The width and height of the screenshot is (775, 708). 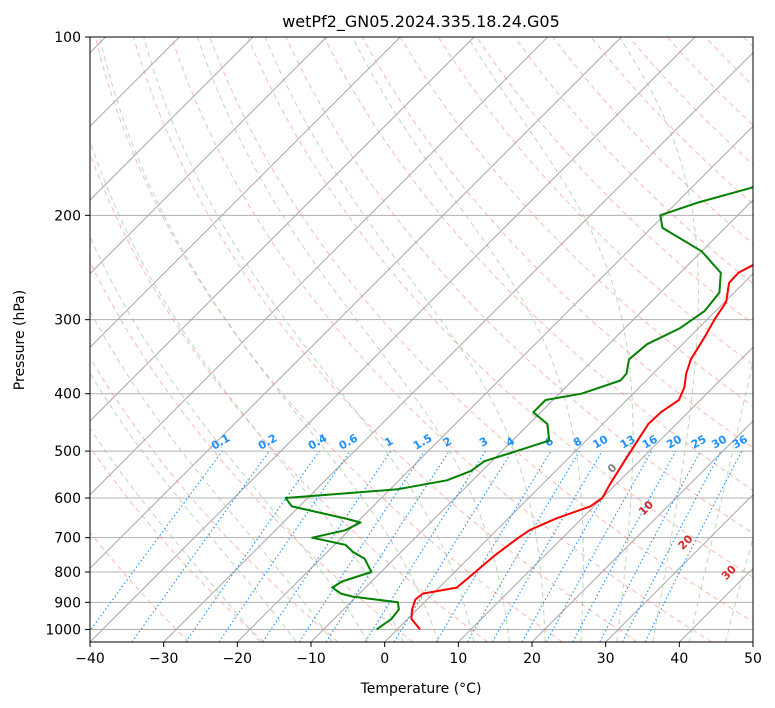 What do you see at coordinates (90, 659) in the screenshot?
I see `x-tick-label: −40` at bounding box center [90, 659].